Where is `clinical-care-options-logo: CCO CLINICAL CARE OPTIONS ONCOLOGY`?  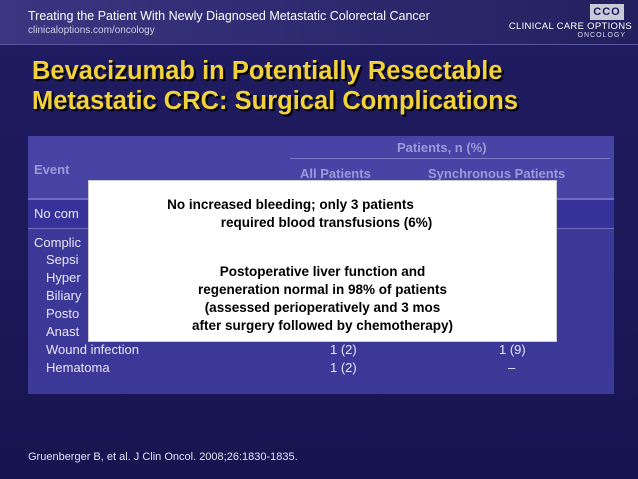
clinical-care-options-logo: CCO CLINICAL CARE OPTIONS ONCOLOGY is located at coordinates (570, 22).